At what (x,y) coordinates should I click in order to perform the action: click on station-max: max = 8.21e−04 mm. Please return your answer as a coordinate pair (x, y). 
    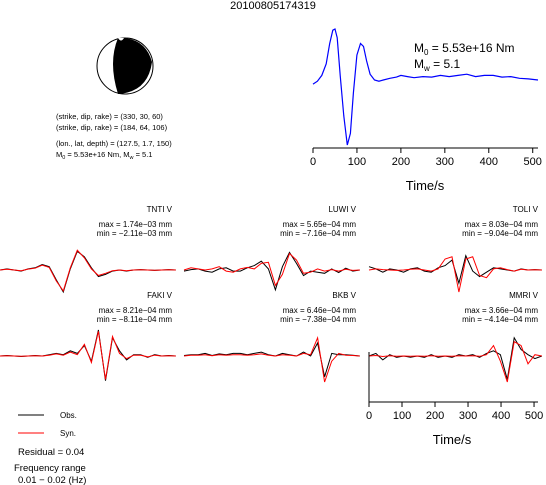
    Looking at the image, I should click on (136, 310).